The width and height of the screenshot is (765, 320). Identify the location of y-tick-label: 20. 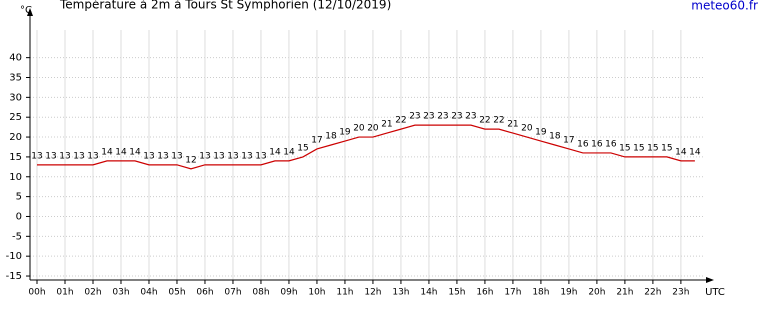
(15, 137).